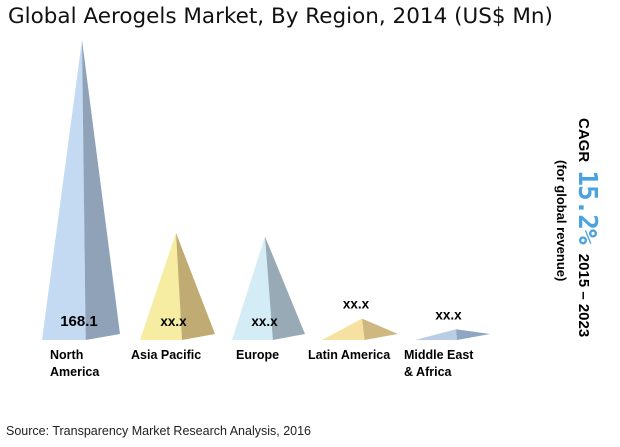  I want to click on category-label-line: North, so click(67, 355).